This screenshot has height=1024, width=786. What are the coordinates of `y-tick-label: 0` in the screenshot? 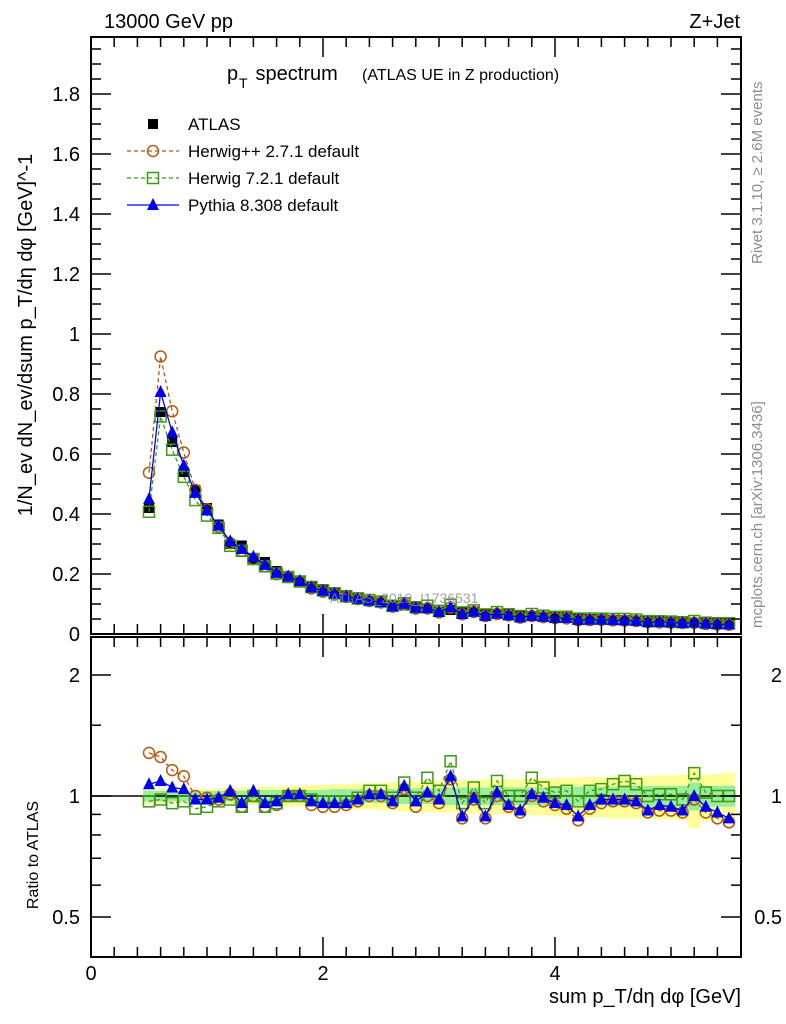 It's located at (74, 635).